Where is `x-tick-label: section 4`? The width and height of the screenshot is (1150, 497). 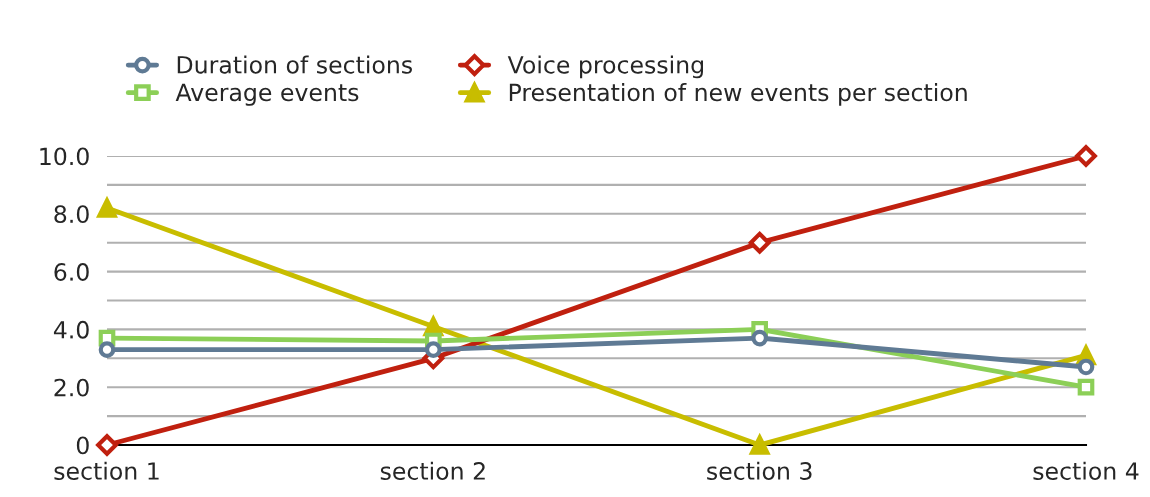
x-tick-label: section 4 is located at coordinates (1086, 470).